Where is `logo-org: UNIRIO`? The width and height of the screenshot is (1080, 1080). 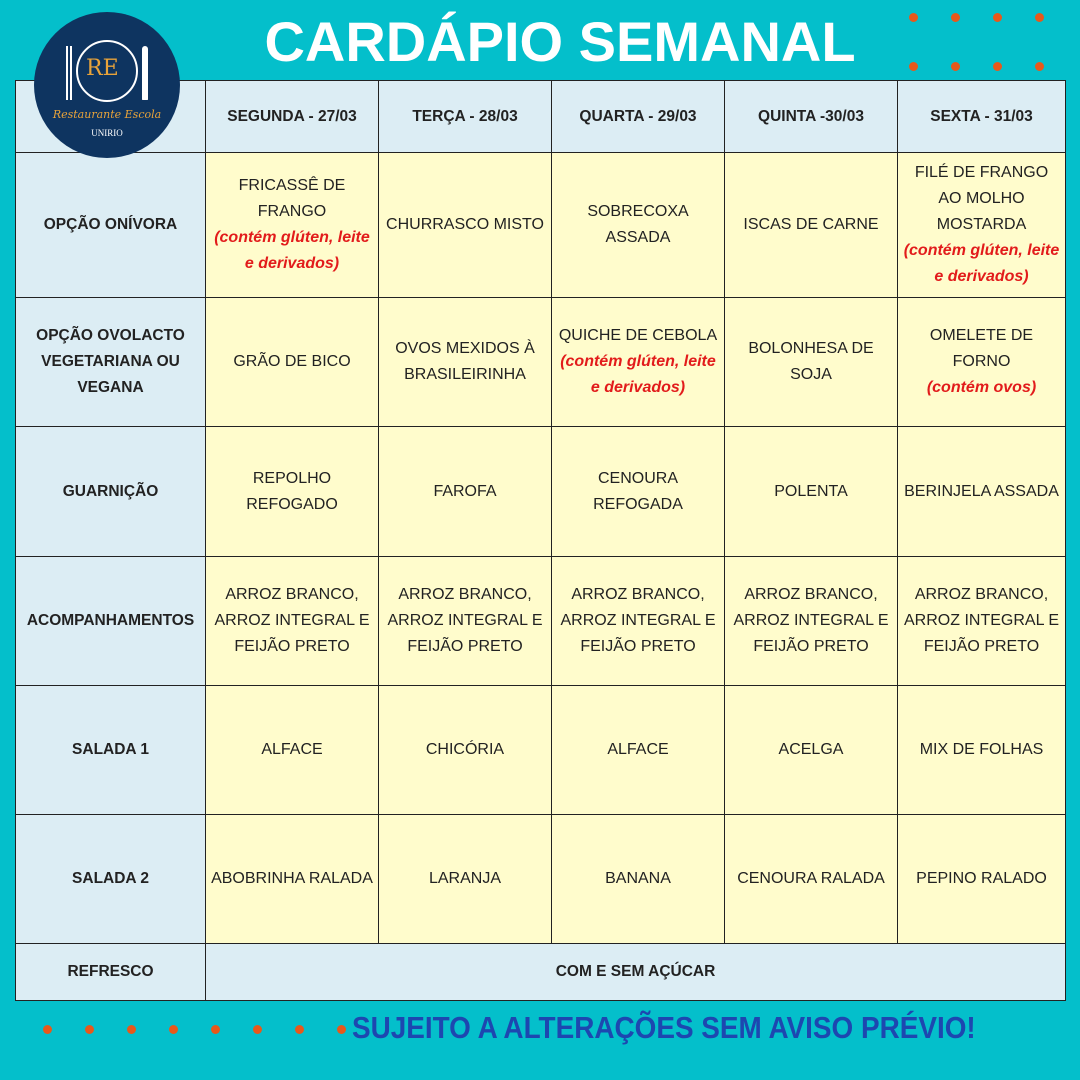 logo-org: UNIRIO is located at coordinates (107, 133).